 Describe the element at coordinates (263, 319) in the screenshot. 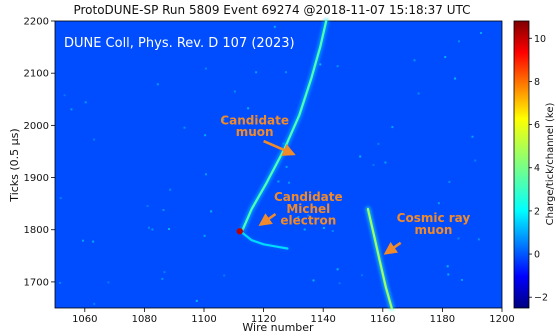

I see `x-tick-label: 1120` at that location.